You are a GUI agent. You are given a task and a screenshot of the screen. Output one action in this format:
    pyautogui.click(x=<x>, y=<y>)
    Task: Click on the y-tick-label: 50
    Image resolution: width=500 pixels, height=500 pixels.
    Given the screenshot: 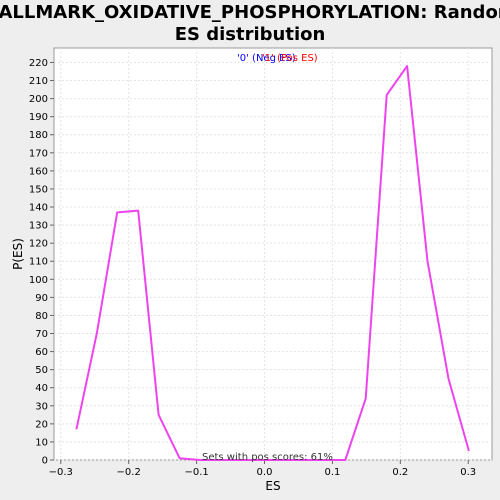 What is the action you would take?
    pyautogui.click(x=41, y=370)
    